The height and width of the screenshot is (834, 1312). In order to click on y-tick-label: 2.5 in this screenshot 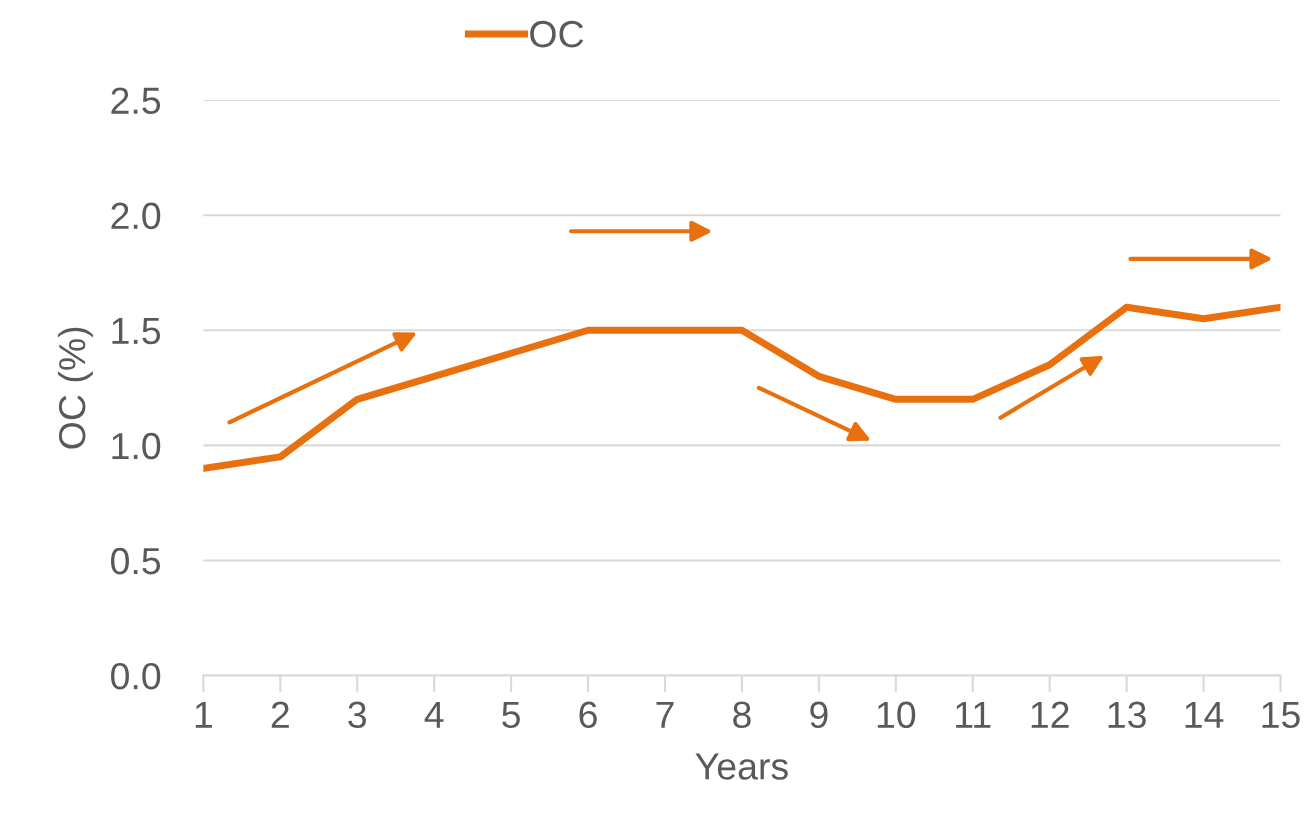, I will do `click(136, 101)`.